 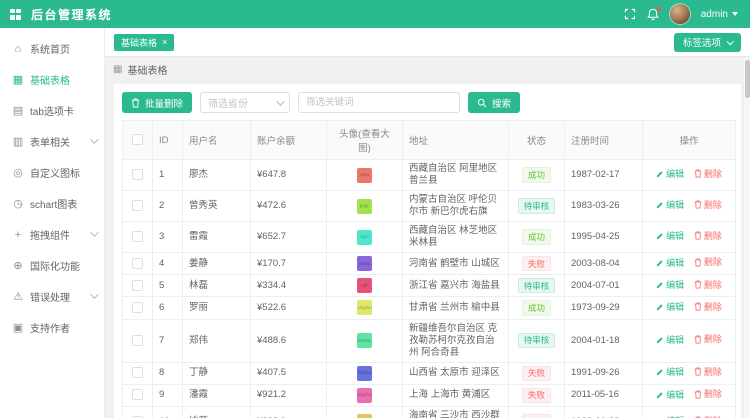 I want to click on sidebar-item-0: ⌂ 系统首页, so click(x=52, y=48).